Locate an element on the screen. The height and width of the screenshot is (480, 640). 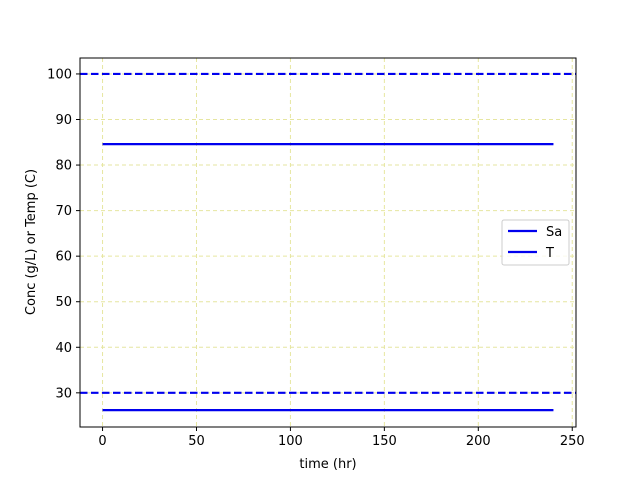
y-tick-label: 30 is located at coordinates (63, 393).